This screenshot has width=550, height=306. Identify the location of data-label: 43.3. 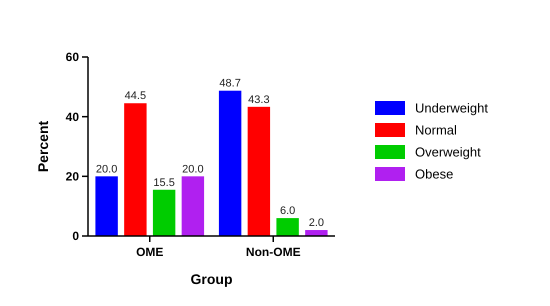
(259, 100).